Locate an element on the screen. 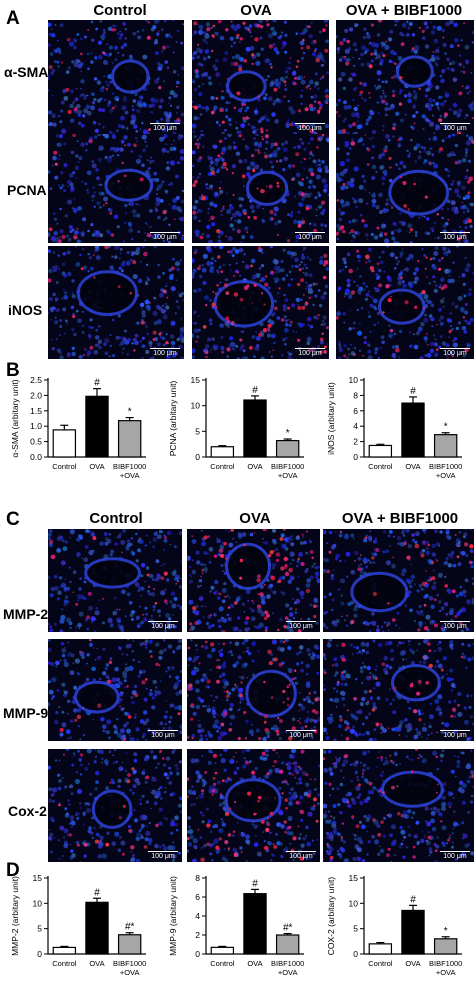 This screenshot has height=1000, width=474. row-label-mmp-9: MMP-9 is located at coordinates (26, 713).